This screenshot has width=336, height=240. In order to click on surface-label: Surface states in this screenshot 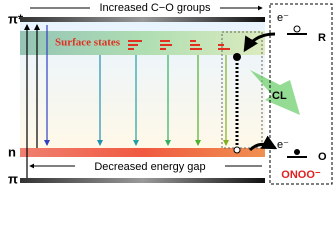, I will do `click(88, 43)`.